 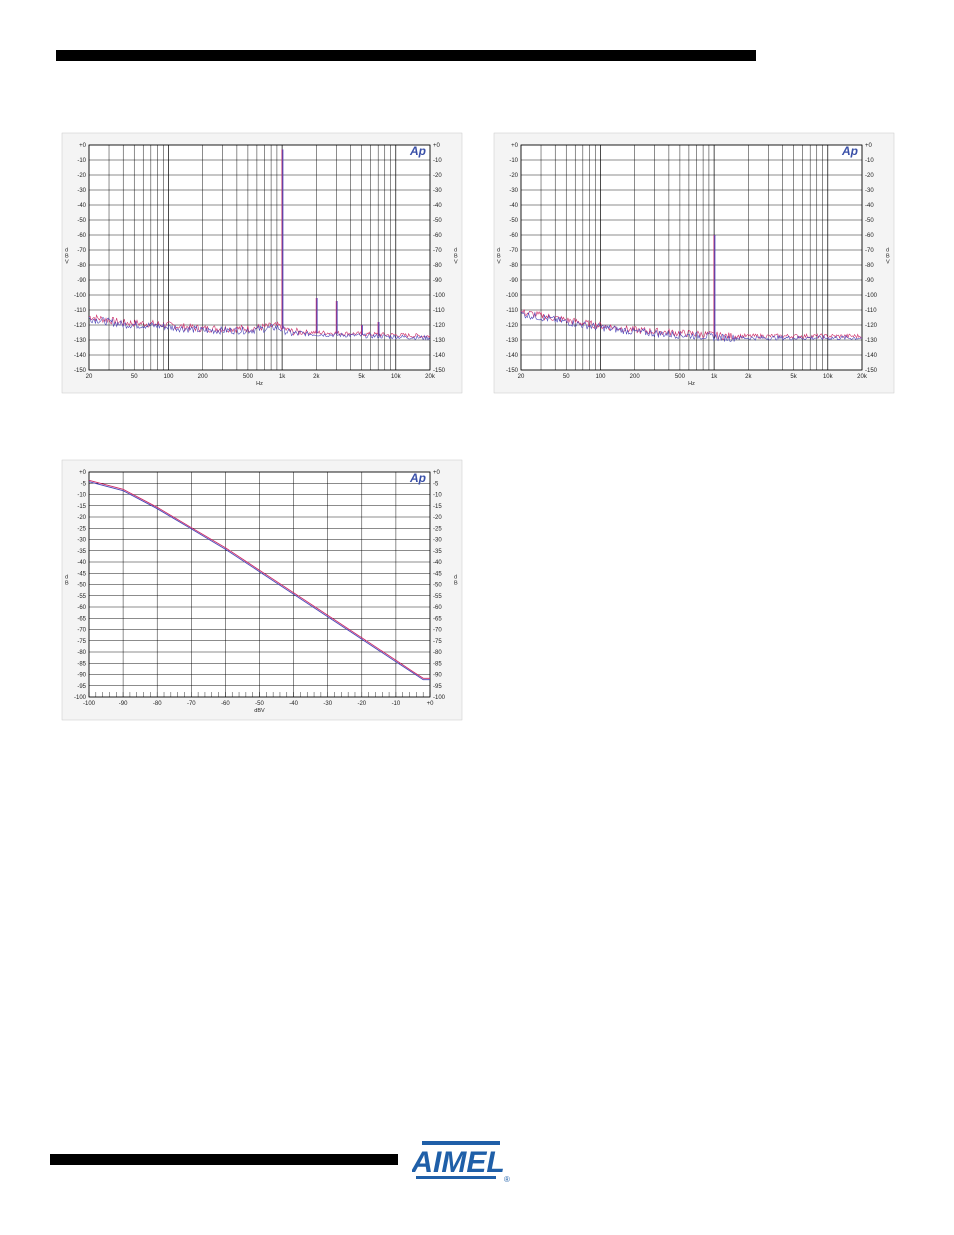 What do you see at coordinates (81, 664) in the screenshot?
I see `y-tick-label-left: -85` at bounding box center [81, 664].